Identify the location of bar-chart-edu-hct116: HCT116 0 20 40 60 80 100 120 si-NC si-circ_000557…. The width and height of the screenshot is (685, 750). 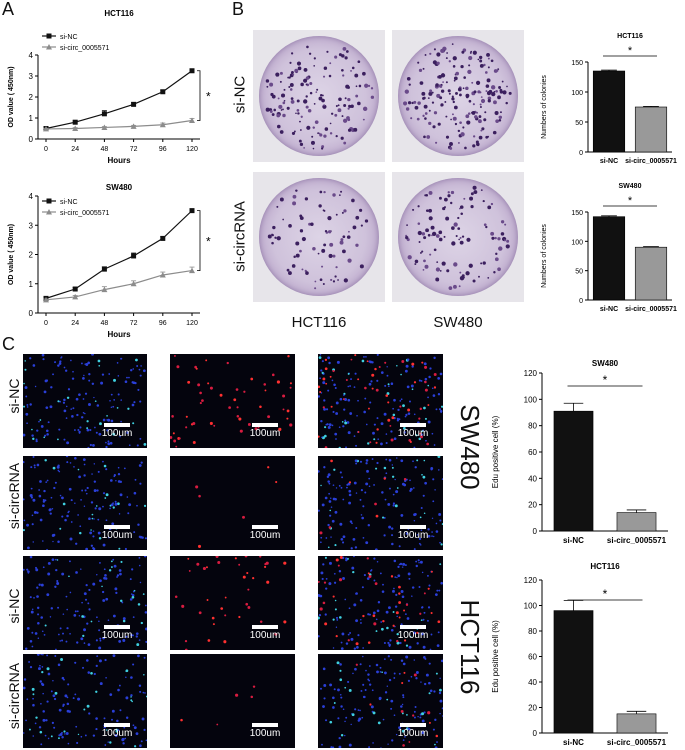
(579, 654).